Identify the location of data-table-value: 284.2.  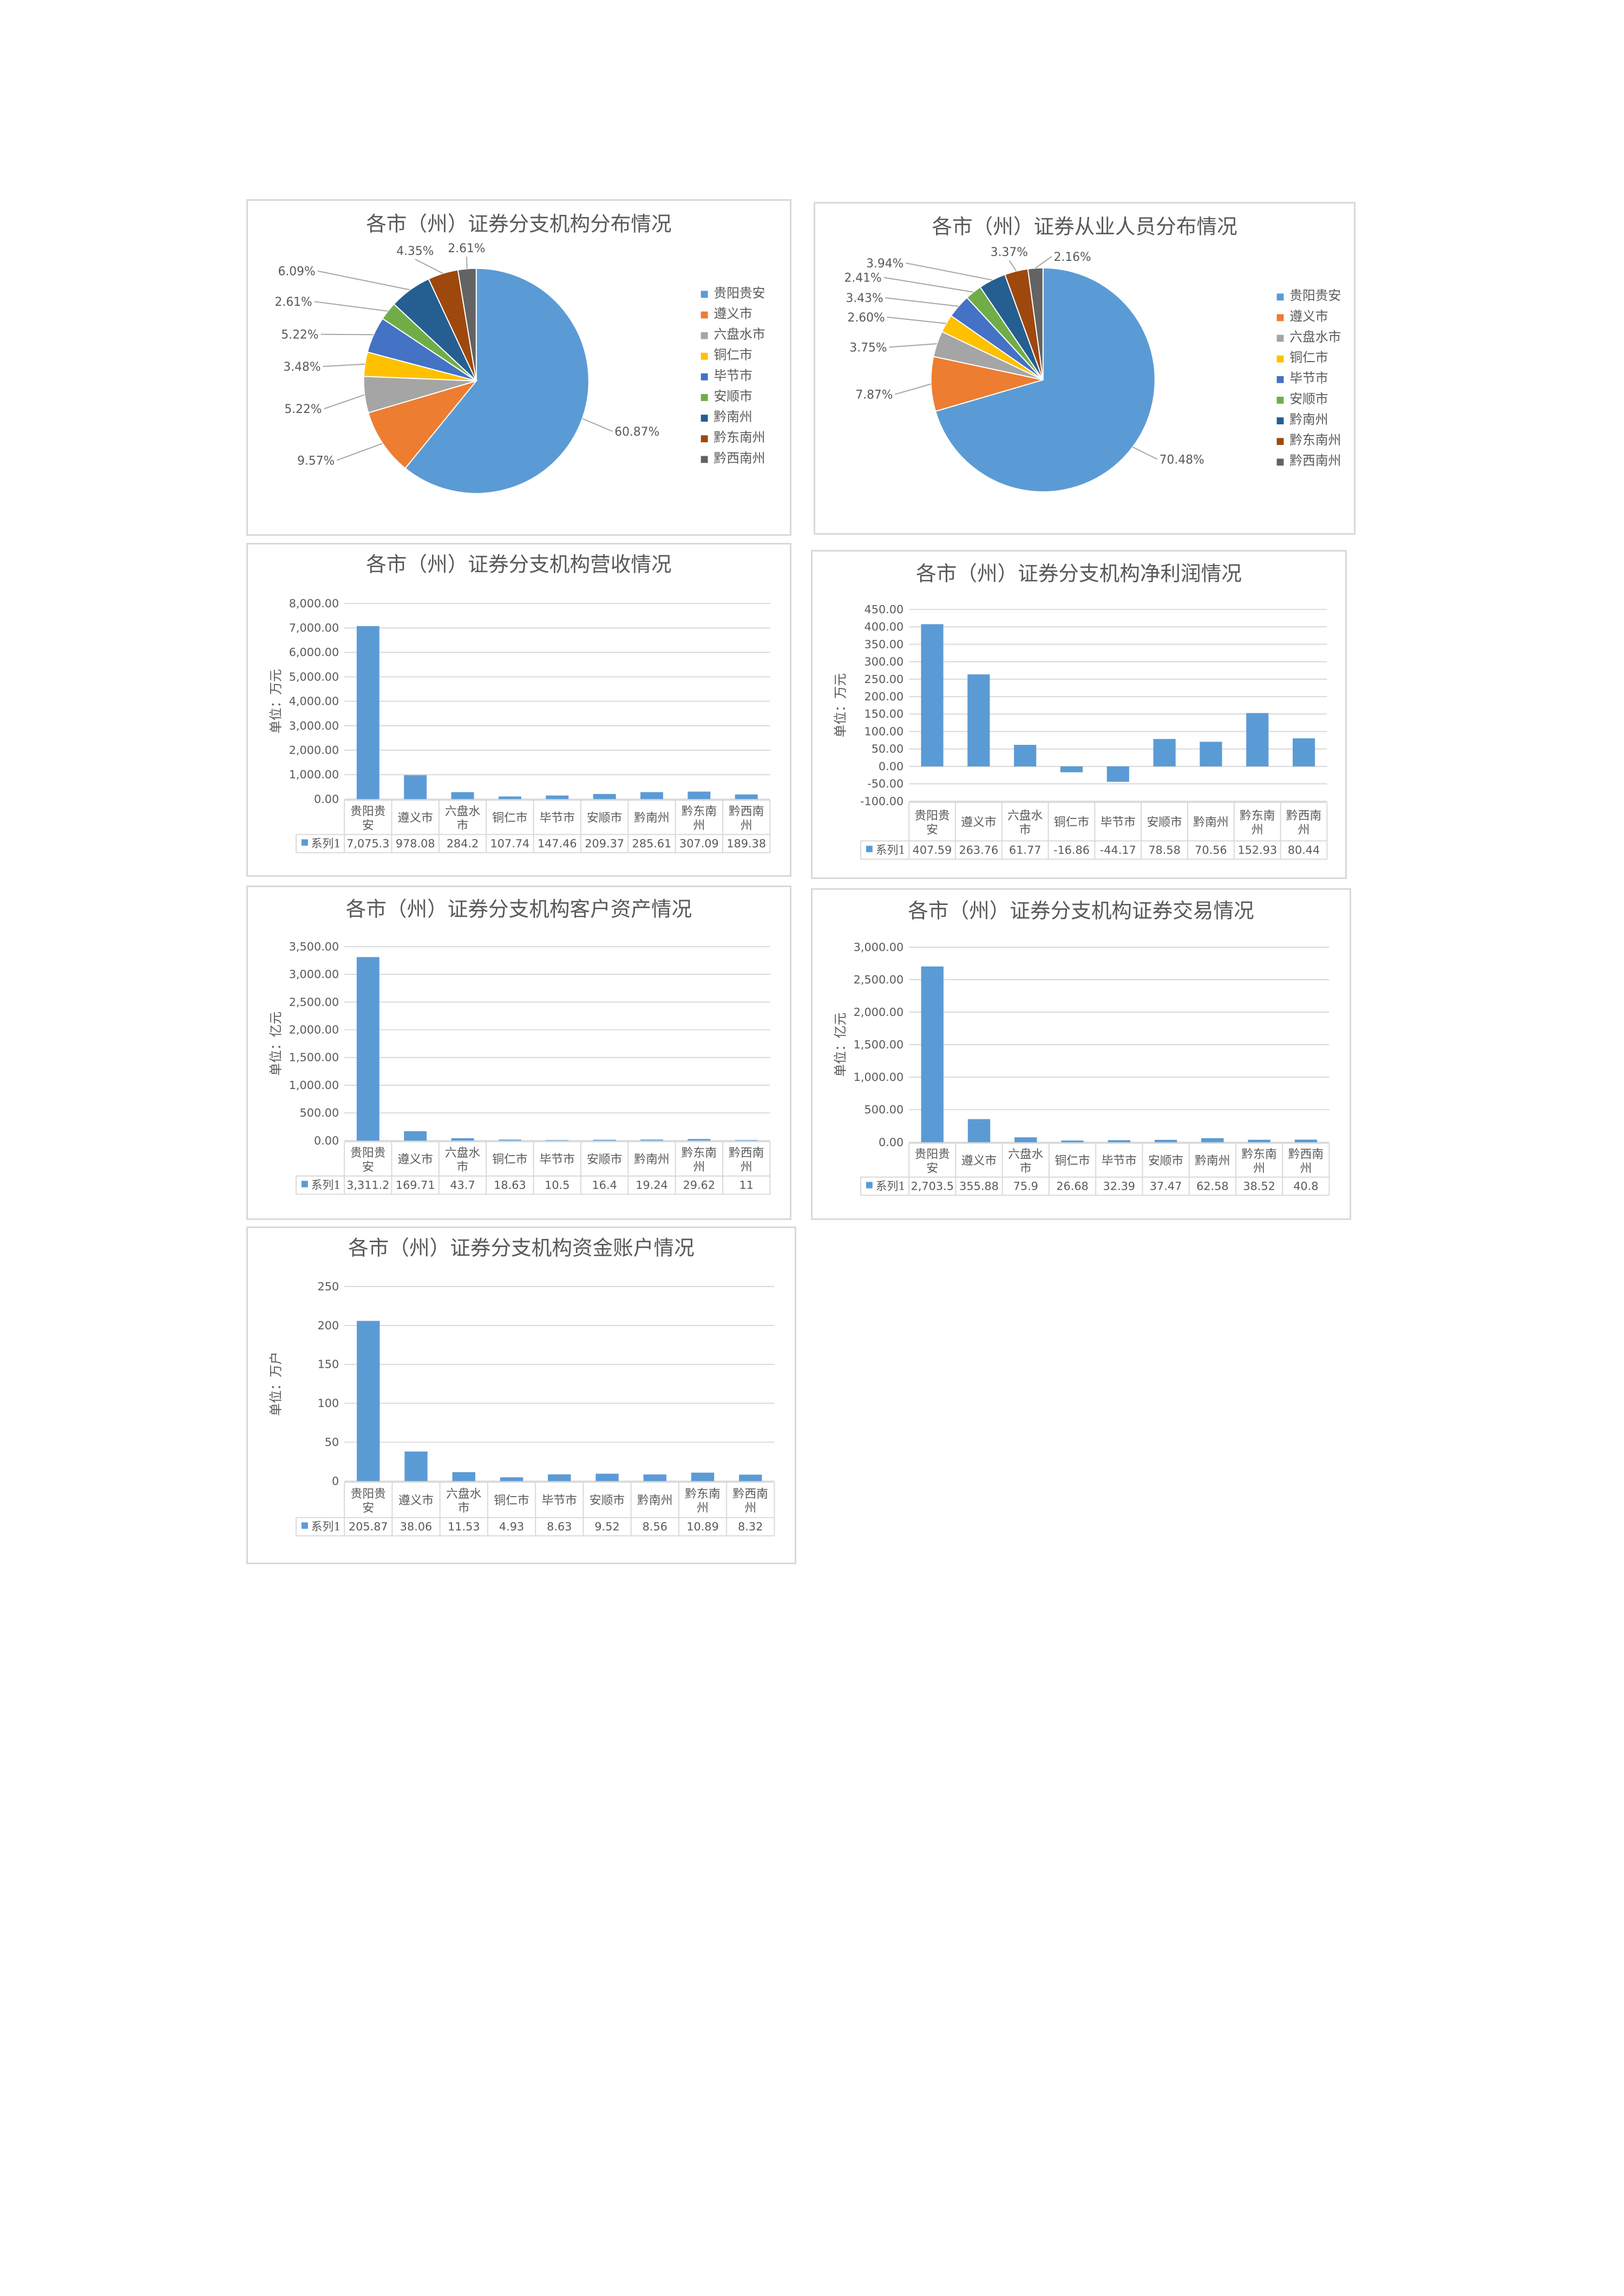
(463, 843).